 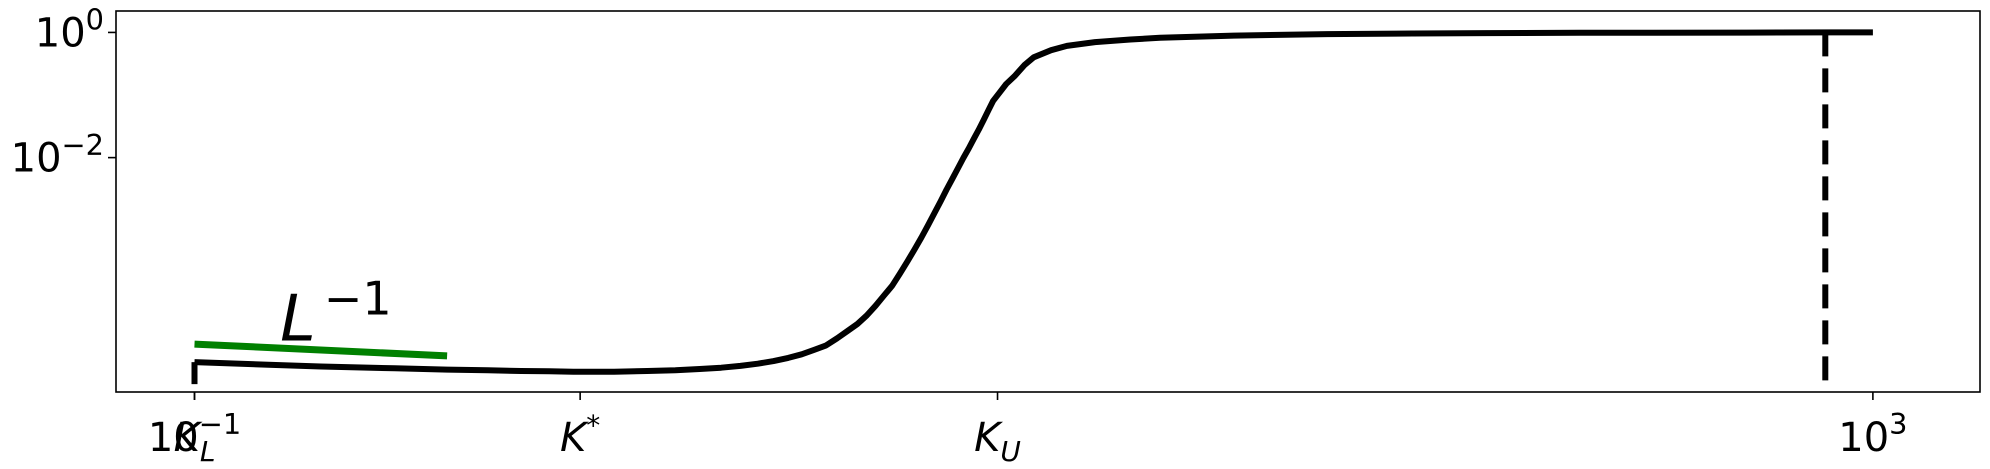 What do you see at coordinates (208, 451) in the screenshot?
I see `marker-subscript: L` at bounding box center [208, 451].